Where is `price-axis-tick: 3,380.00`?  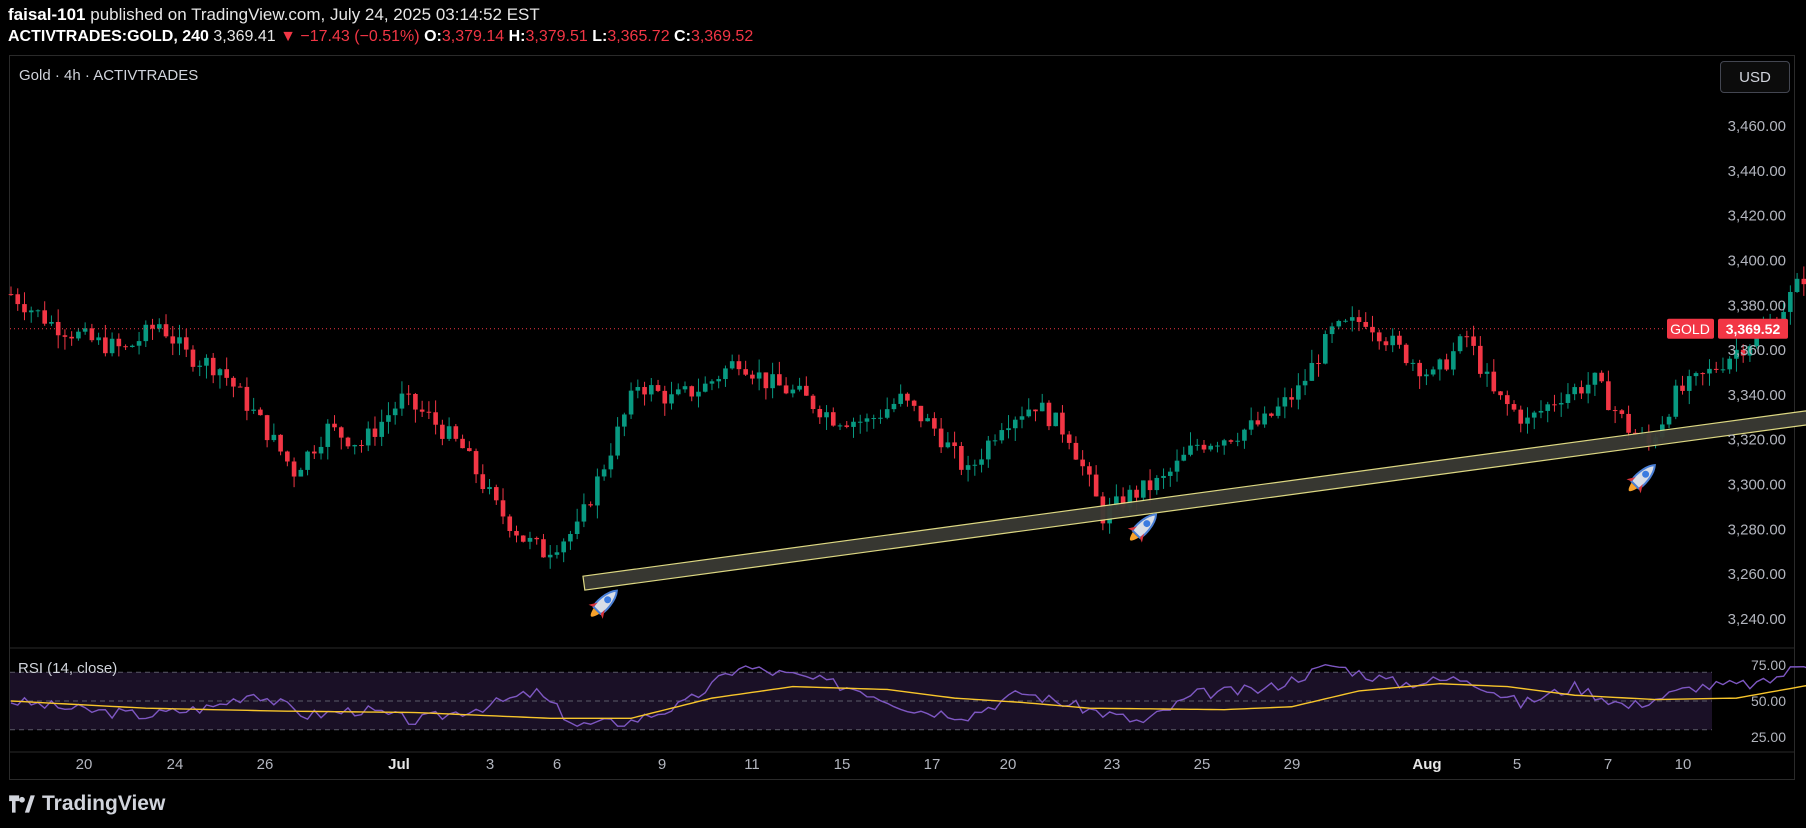
price-axis-tick: 3,380.00 is located at coordinates (1757, 305).